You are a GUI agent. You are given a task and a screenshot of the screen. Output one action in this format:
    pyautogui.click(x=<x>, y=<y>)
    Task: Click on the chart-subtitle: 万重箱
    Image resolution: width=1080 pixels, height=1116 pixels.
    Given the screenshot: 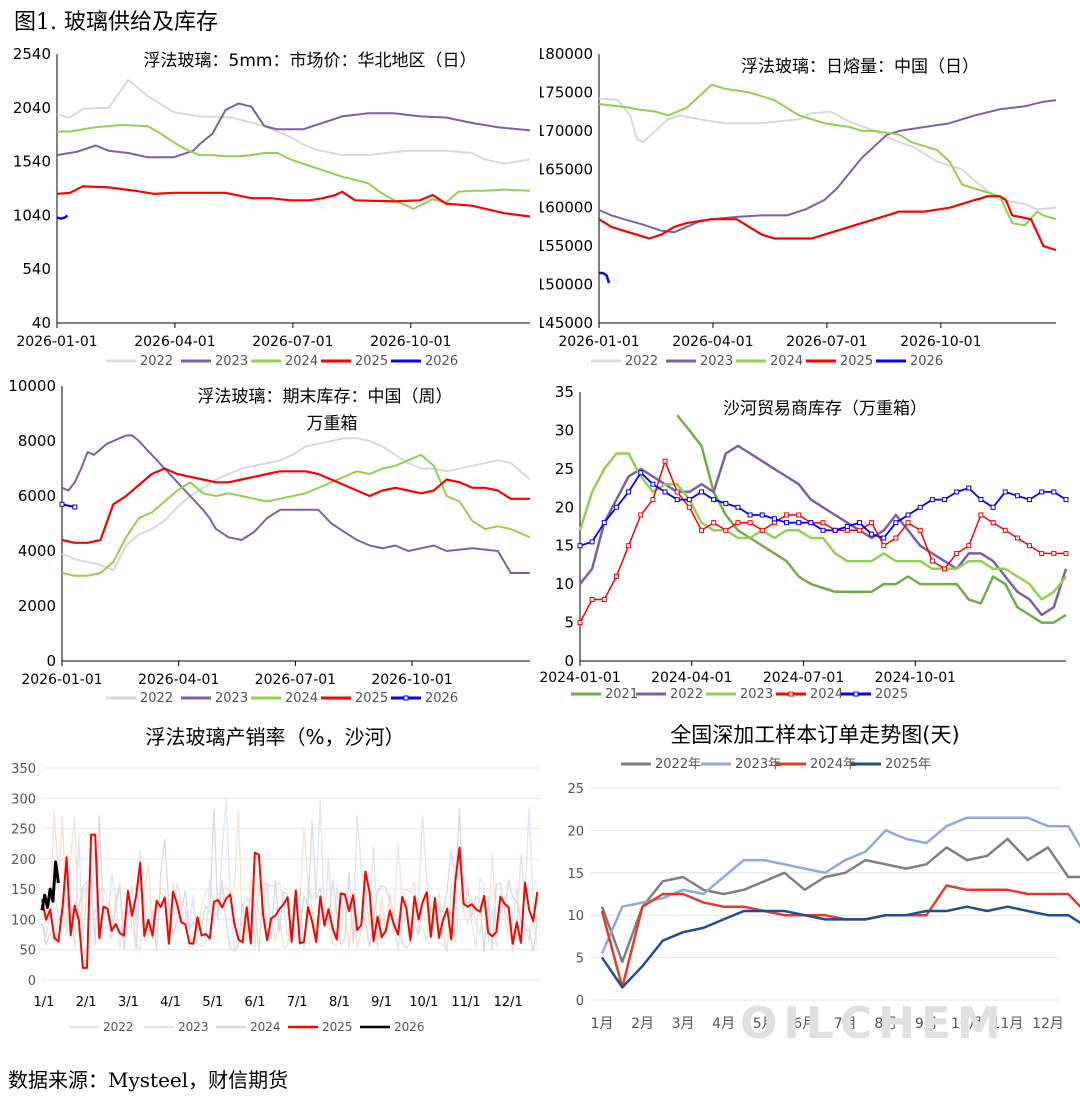 What is the action you would take?
    pyautogui.click(x=332, y=424)
    